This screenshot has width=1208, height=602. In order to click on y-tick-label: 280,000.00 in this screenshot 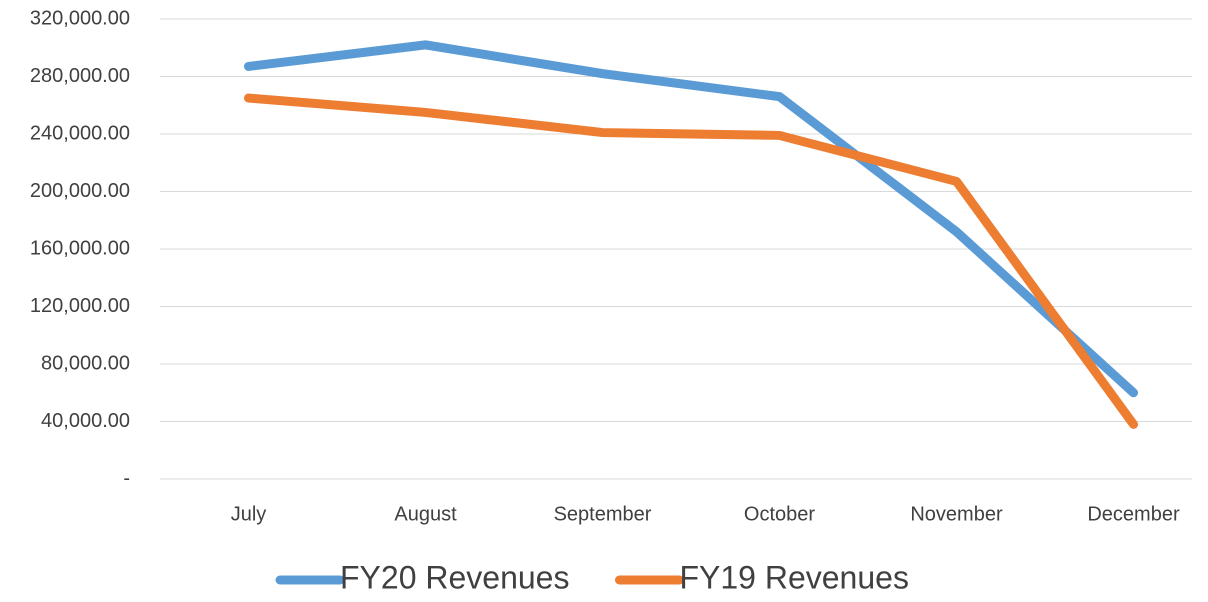, I will do `click(80, 76)`.